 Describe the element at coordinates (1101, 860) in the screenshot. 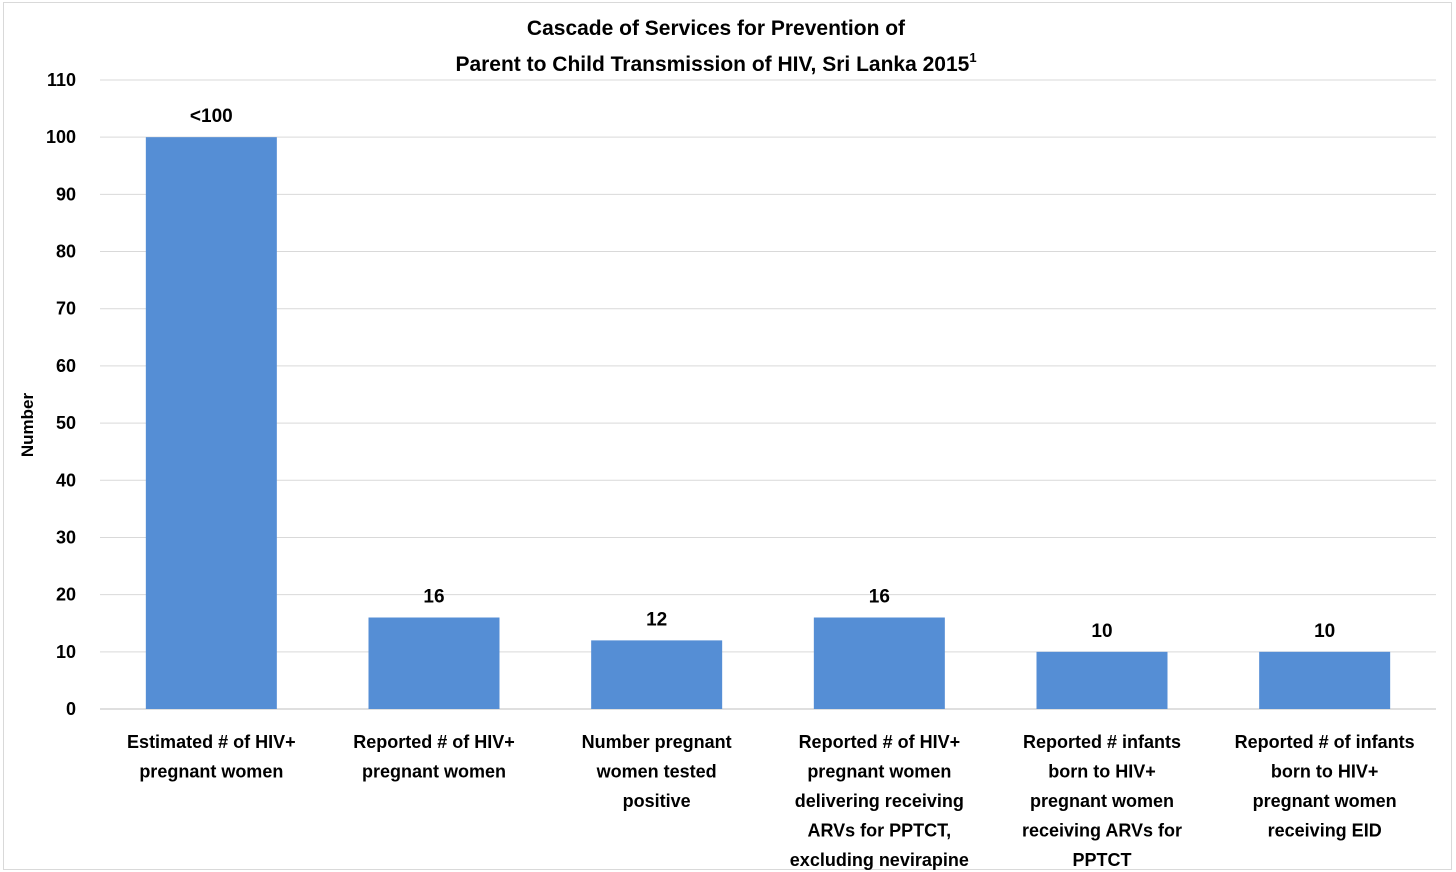

I see `x-category-label-line: PPTCT` at that location.